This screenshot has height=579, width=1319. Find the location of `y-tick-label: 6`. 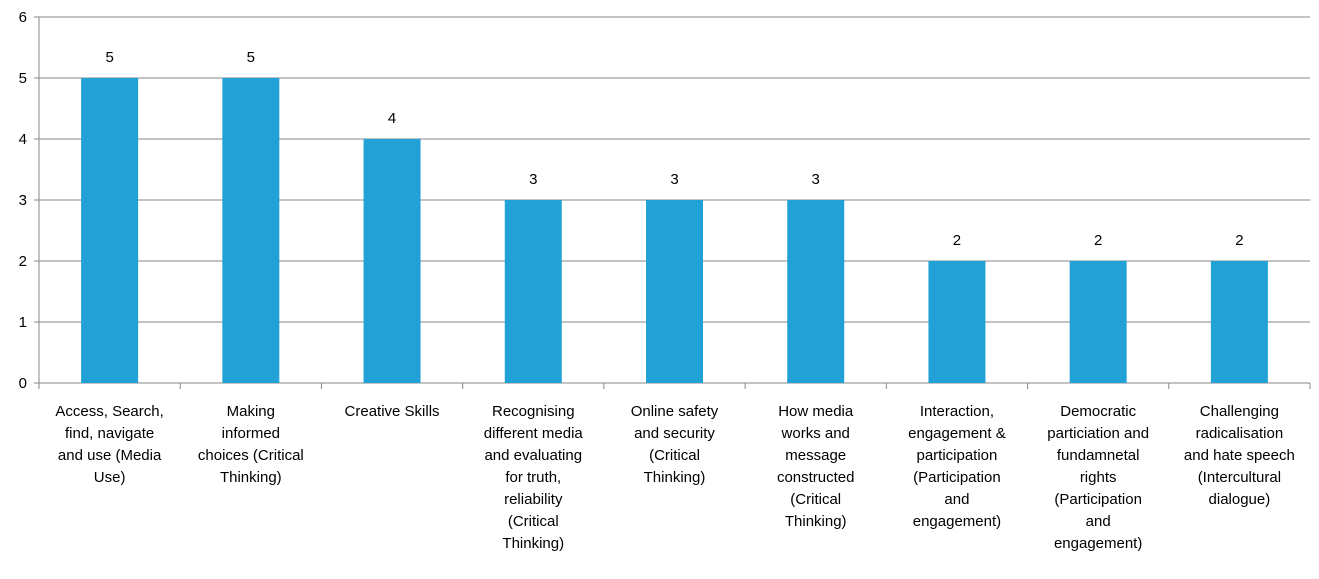

y-tick-label: 6 is located at coordinates (23, 17).